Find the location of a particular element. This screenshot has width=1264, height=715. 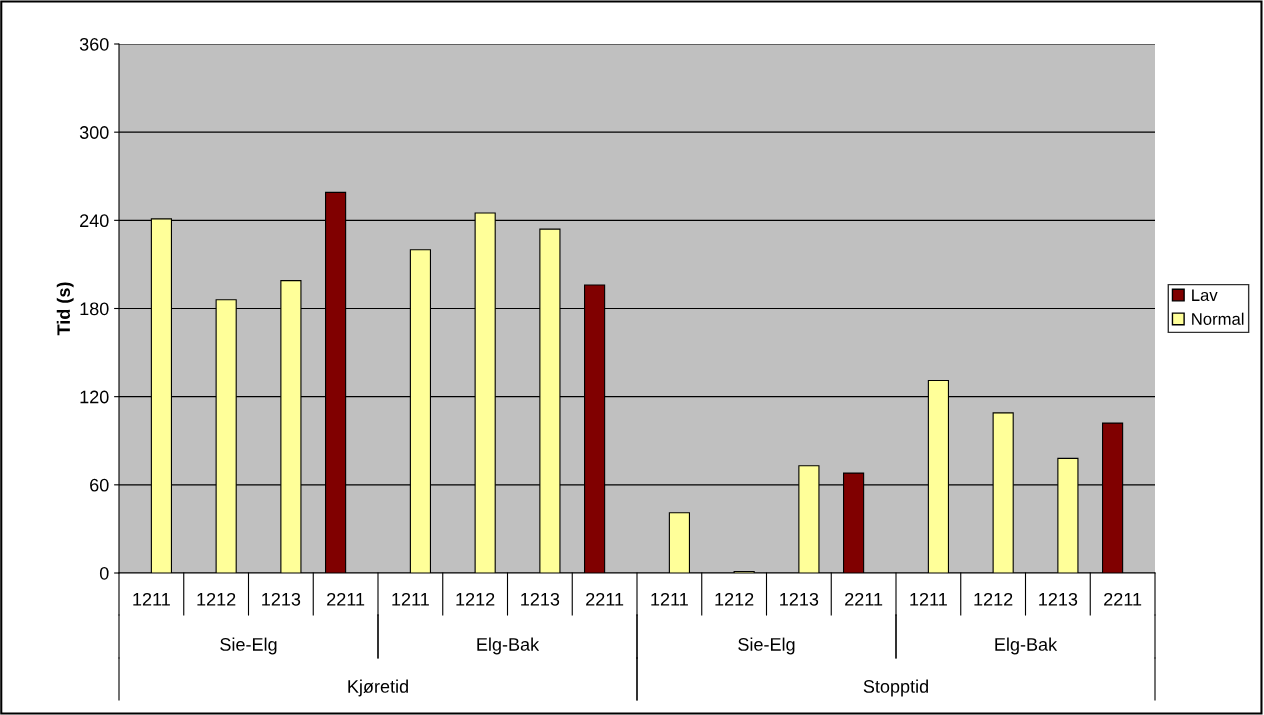

legend-label: Lav is located at coordinates (1205, 295).